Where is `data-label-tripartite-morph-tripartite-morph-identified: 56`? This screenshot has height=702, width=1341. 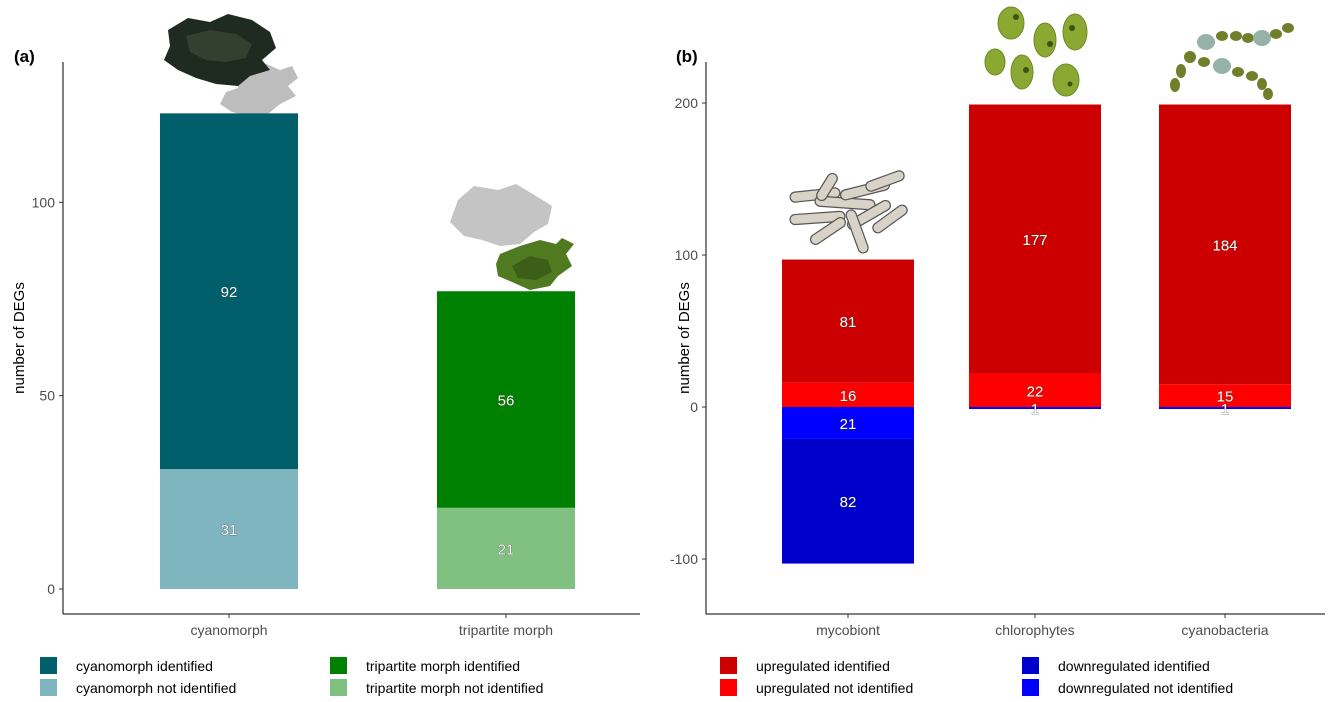 data-label-tripartite-morph-tripartite-morph-identified: 56 is located at coordinates (506, 401).